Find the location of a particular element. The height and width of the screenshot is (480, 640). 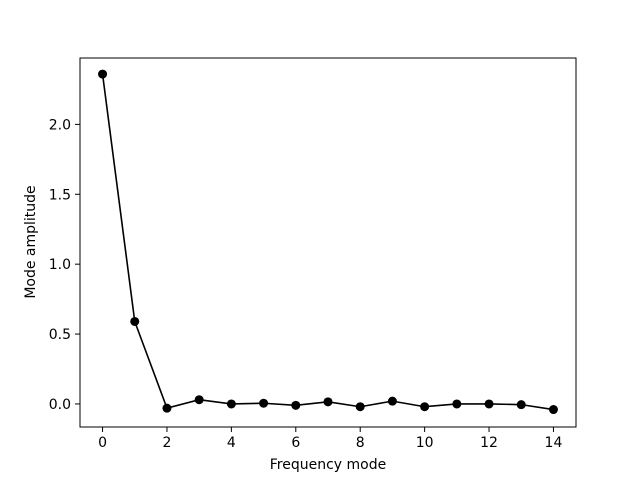

y-tick-label: 0.5 is located at coordinates (60, 335).